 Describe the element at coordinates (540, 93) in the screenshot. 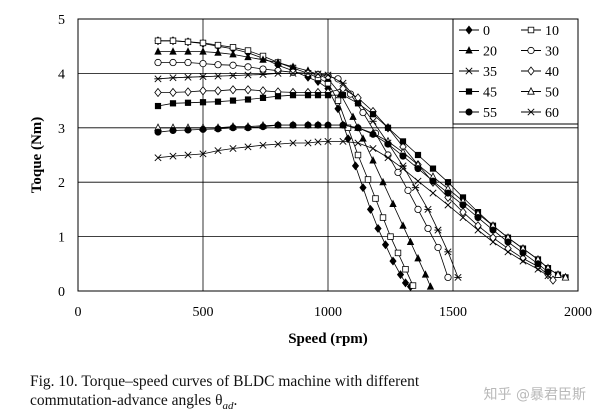

I see `legend-item: 50` at that location.